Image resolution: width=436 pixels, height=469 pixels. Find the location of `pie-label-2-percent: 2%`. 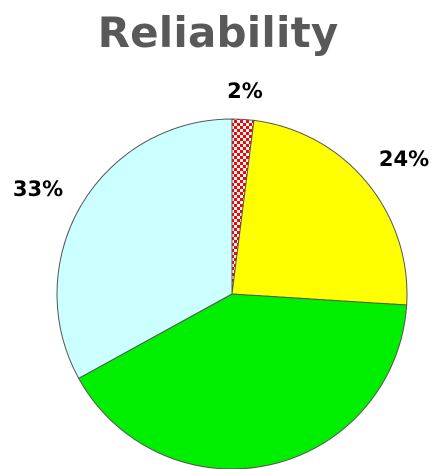

pie-label-2-percent: 2% is located at coordinates (245, 91).